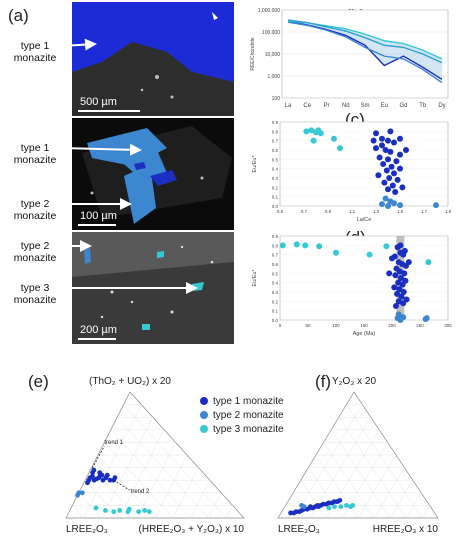  Describe the element at coordinates (365, 41) in the screenshot. I see `series-line` at that location.